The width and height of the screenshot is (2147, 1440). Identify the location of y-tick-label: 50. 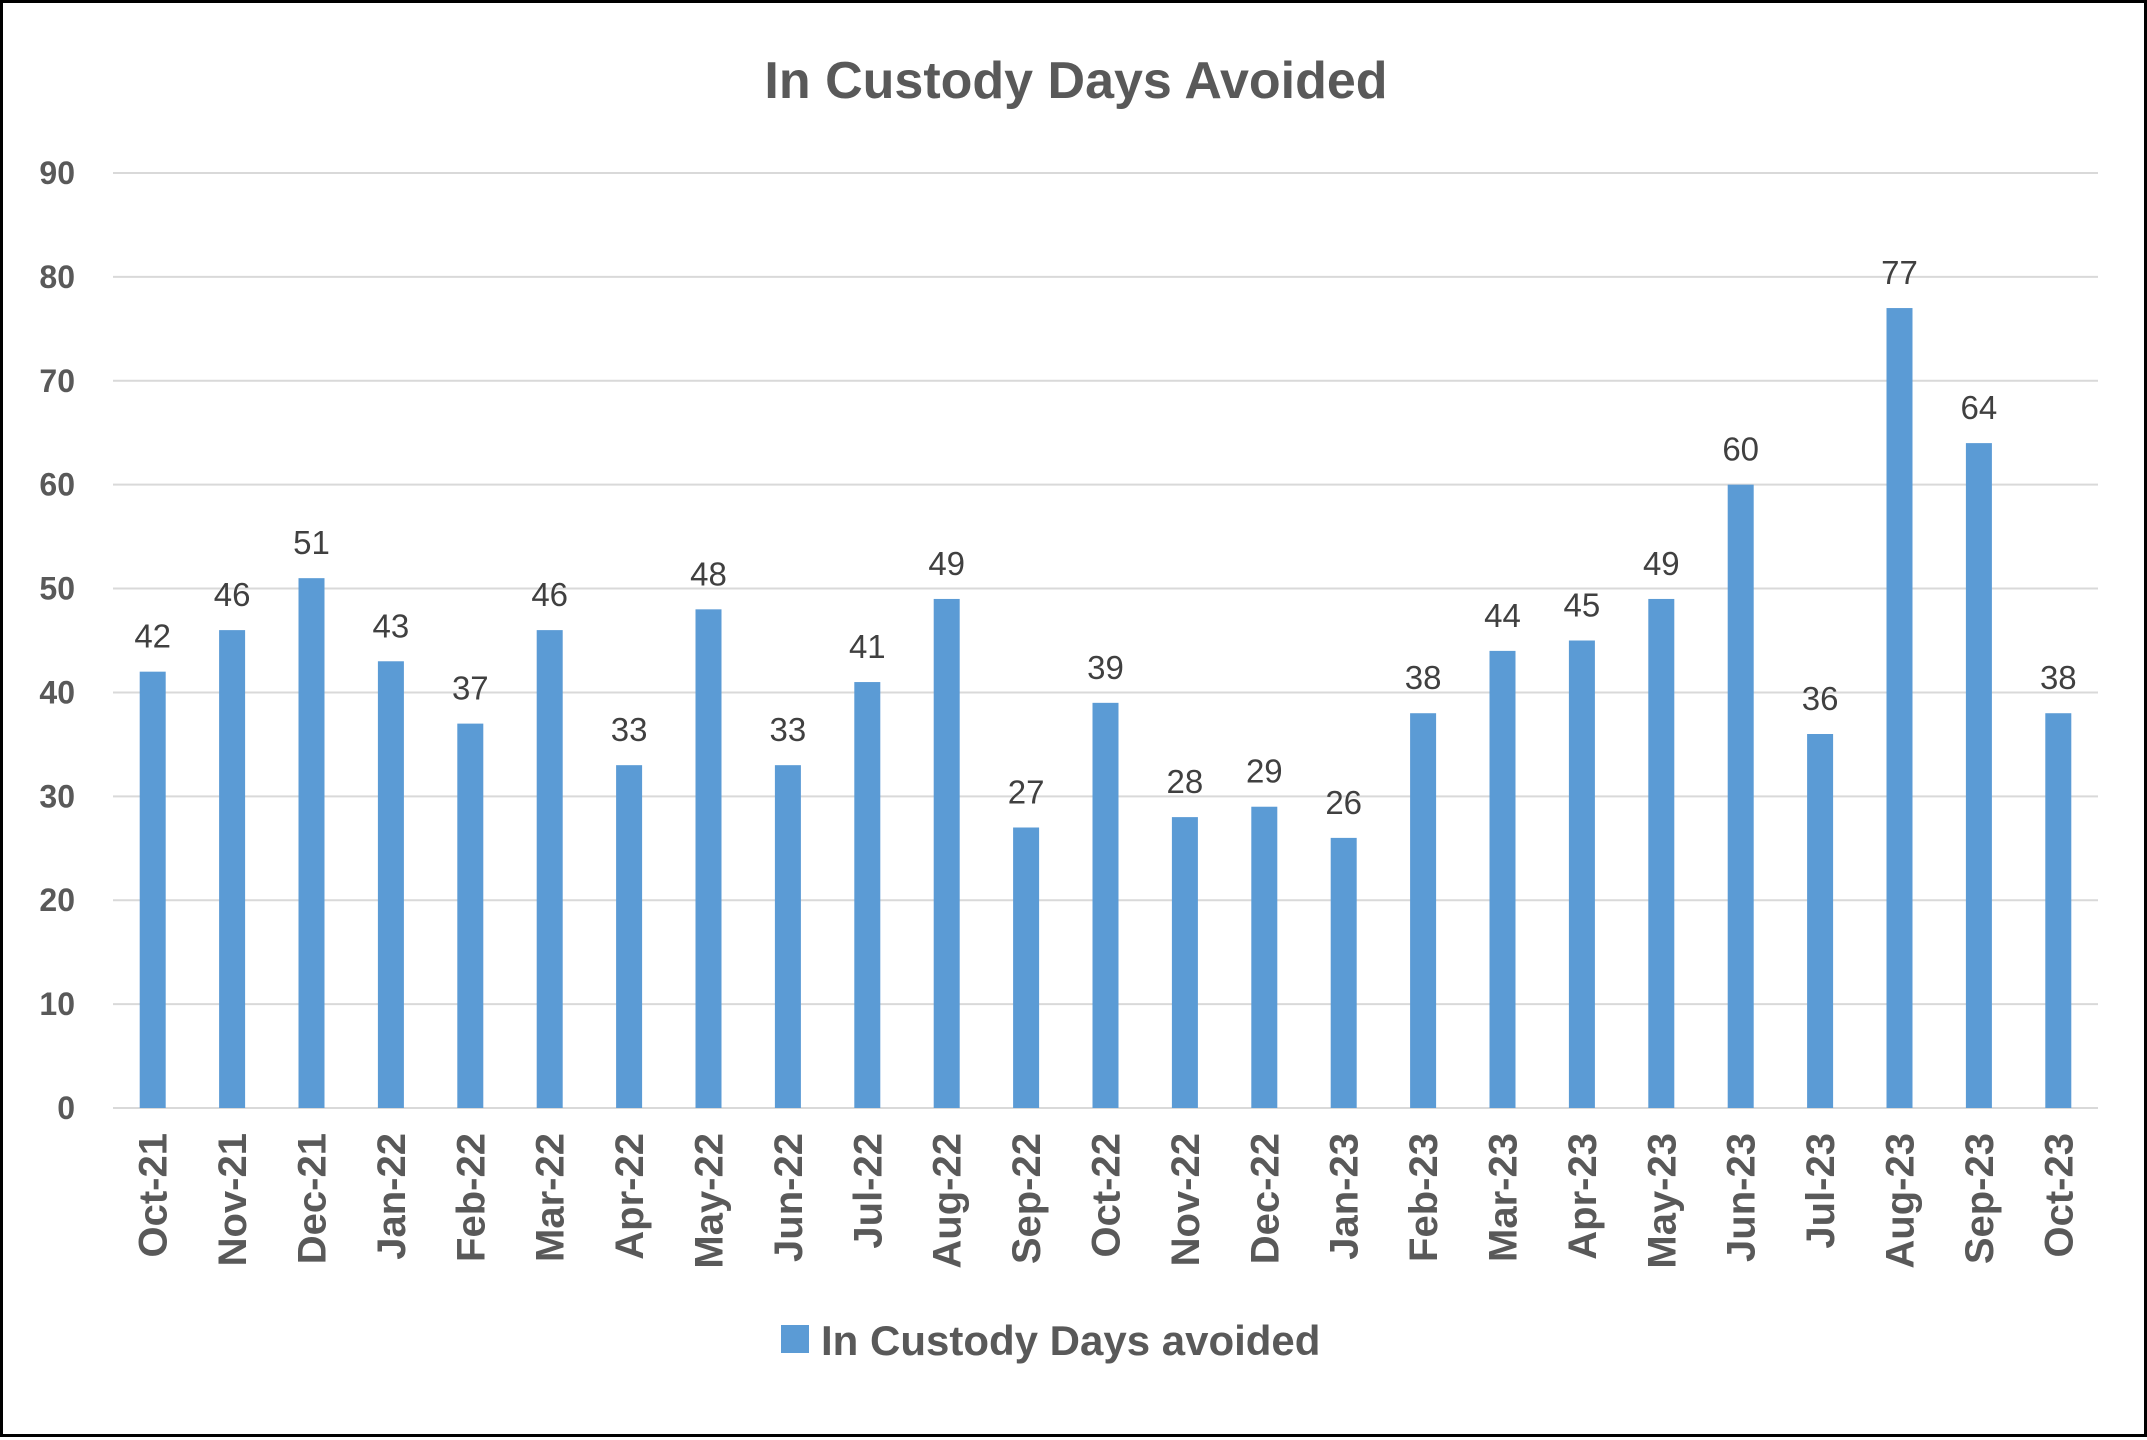
(57, 589).